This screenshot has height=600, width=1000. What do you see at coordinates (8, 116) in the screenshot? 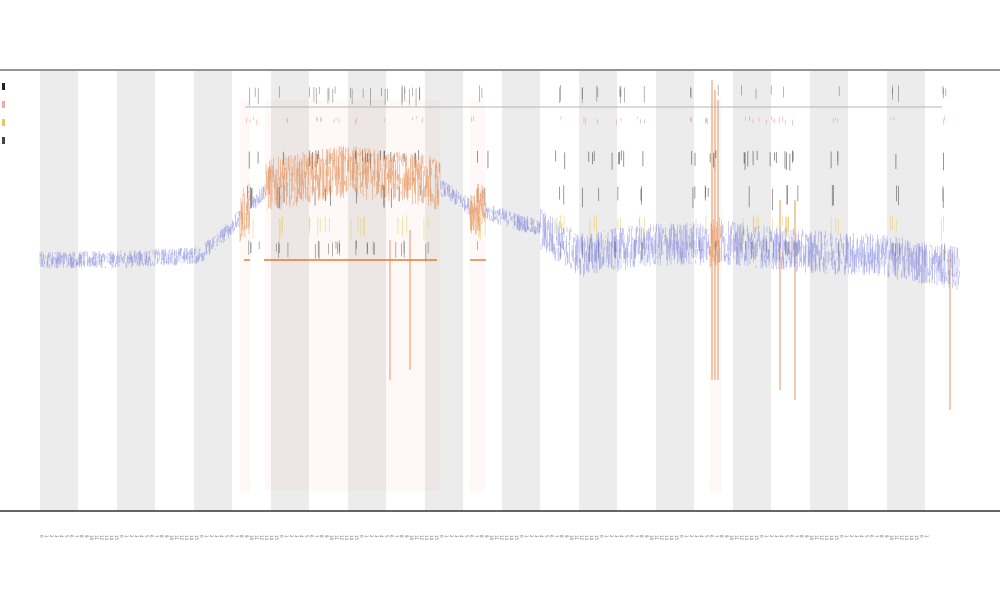
I see `legend` at bounding box center [8, 116].